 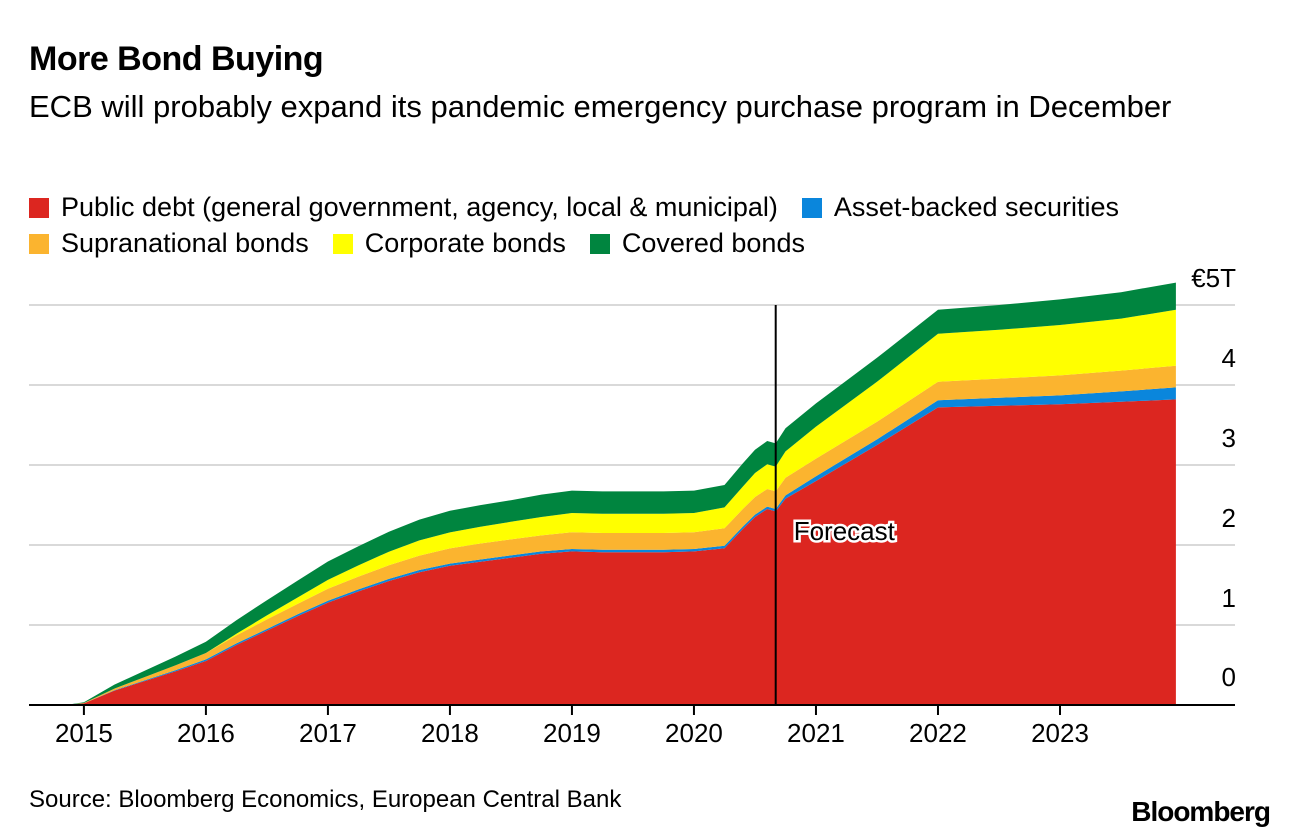 What do you see at coordinates (176, 59) in the screenshot?
I see `chart-title: More Bond Buying` at bounding box center [176, 59].